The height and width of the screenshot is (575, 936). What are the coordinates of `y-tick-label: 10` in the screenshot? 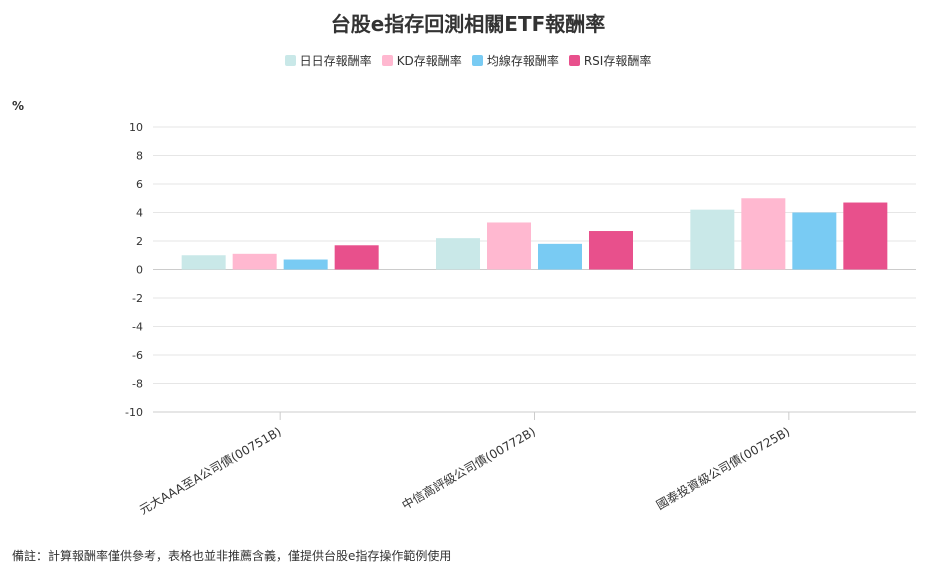 It's located at (136, 127).